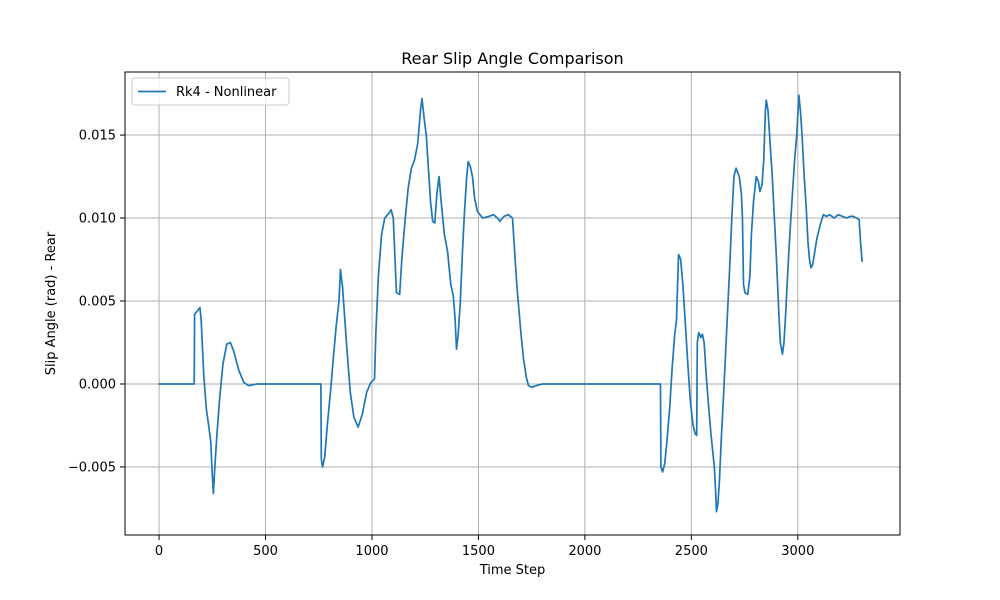 The width and height of the screenshot is (1000, 600). Describe the element at coordinates (92, 467) in the screenshot. I see `y-tick-label: −0.005` at that location.